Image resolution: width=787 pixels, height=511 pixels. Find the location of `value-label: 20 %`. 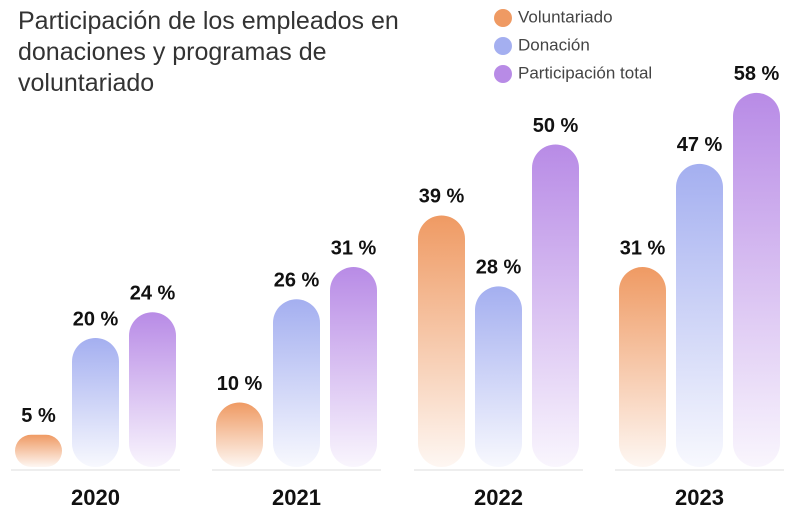

value-label: 20 % is located at coordinates (96, 319).